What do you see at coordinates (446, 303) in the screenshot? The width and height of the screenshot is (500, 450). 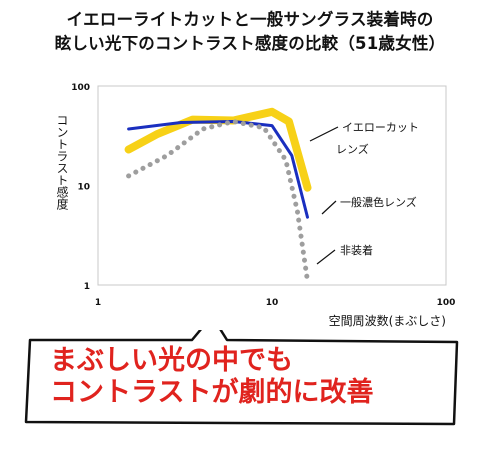 I see `x-tick-label: 100` at bounding box center [446, 303].